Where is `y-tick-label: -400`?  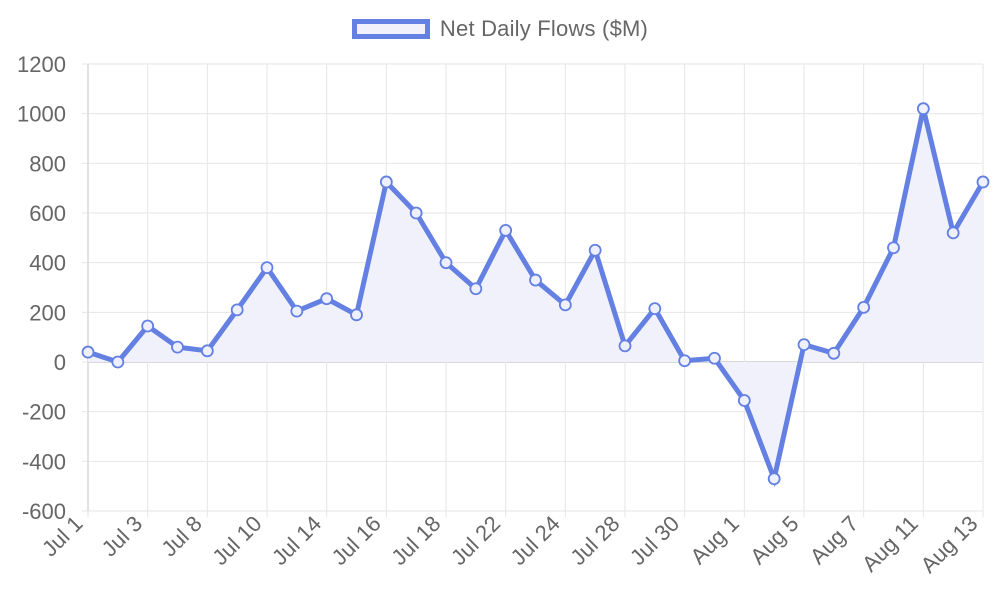 y-tick-label: -400 is located at coordinates (44, 461).